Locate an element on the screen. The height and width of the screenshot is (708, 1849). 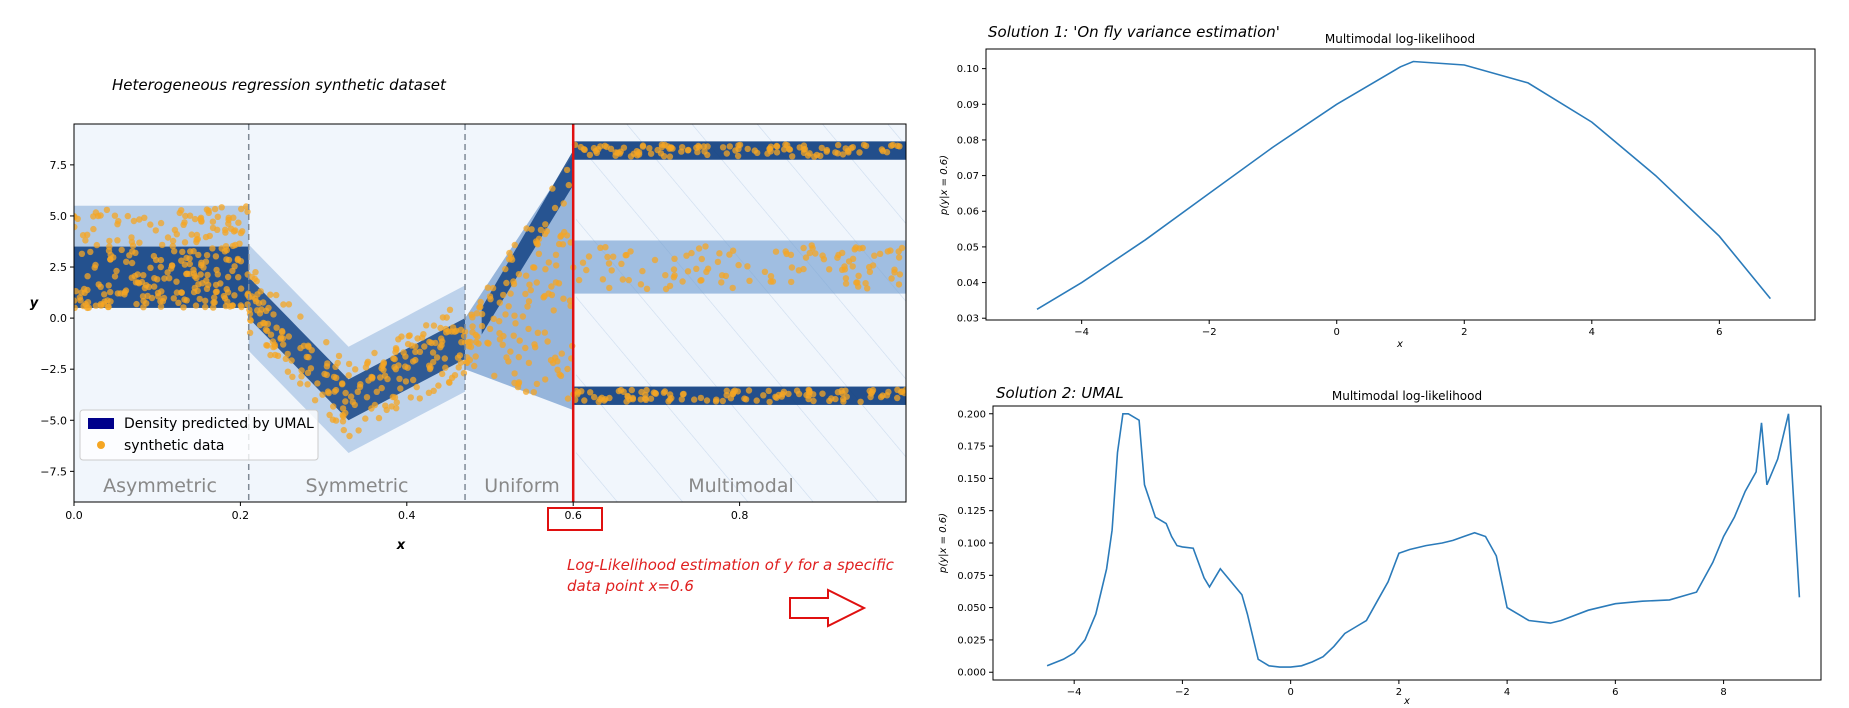
left-ytick: −5.0 is located at coordinates (53, 420).